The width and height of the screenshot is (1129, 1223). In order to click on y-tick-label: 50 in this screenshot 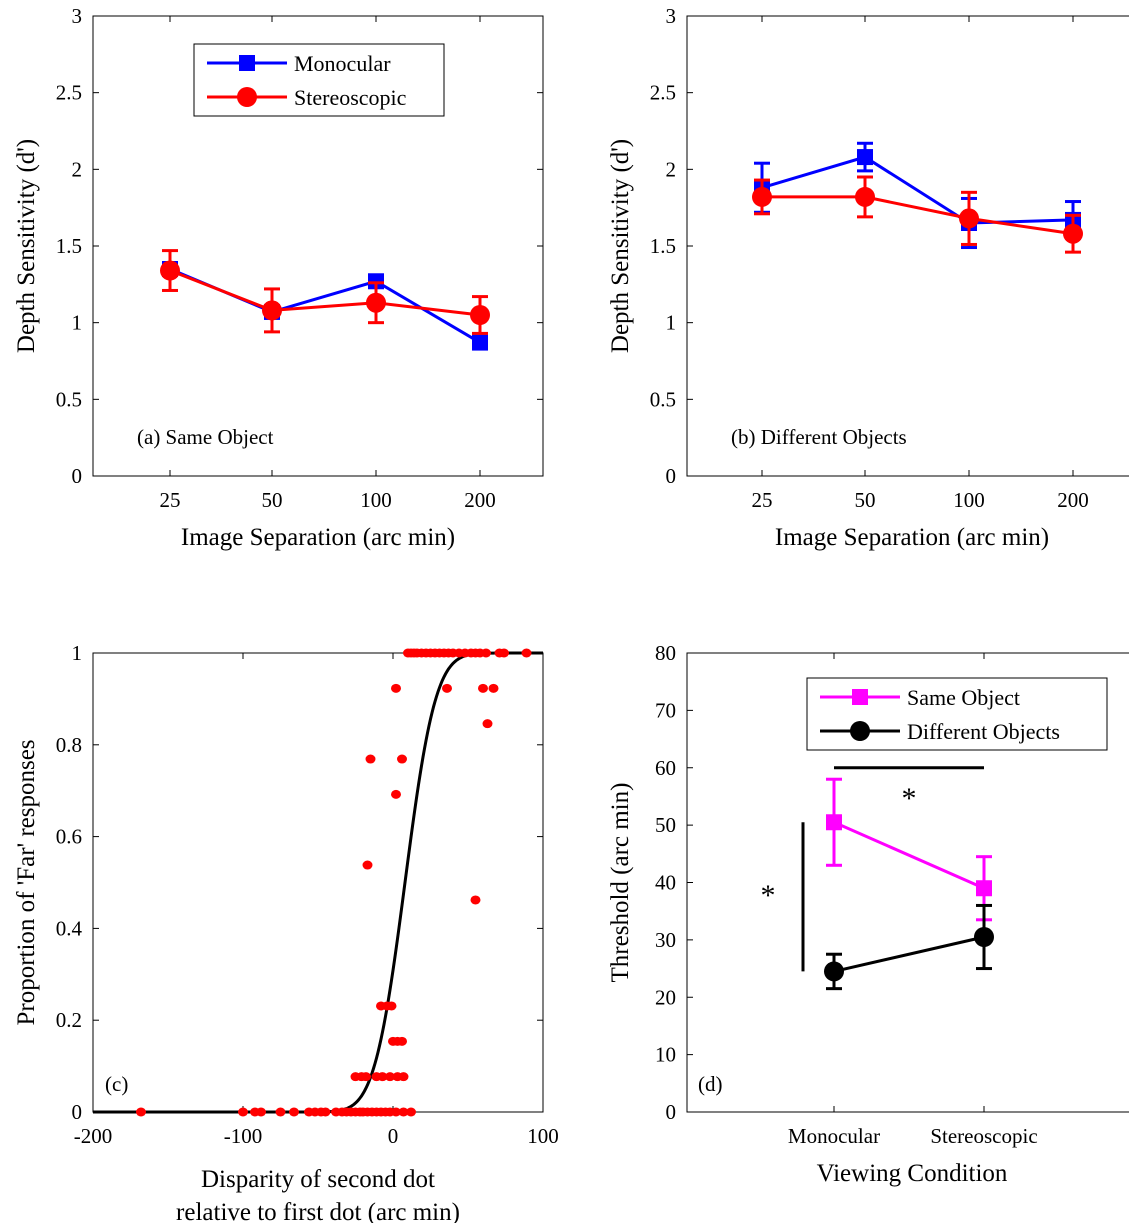, I will do `click(665, 825)`.